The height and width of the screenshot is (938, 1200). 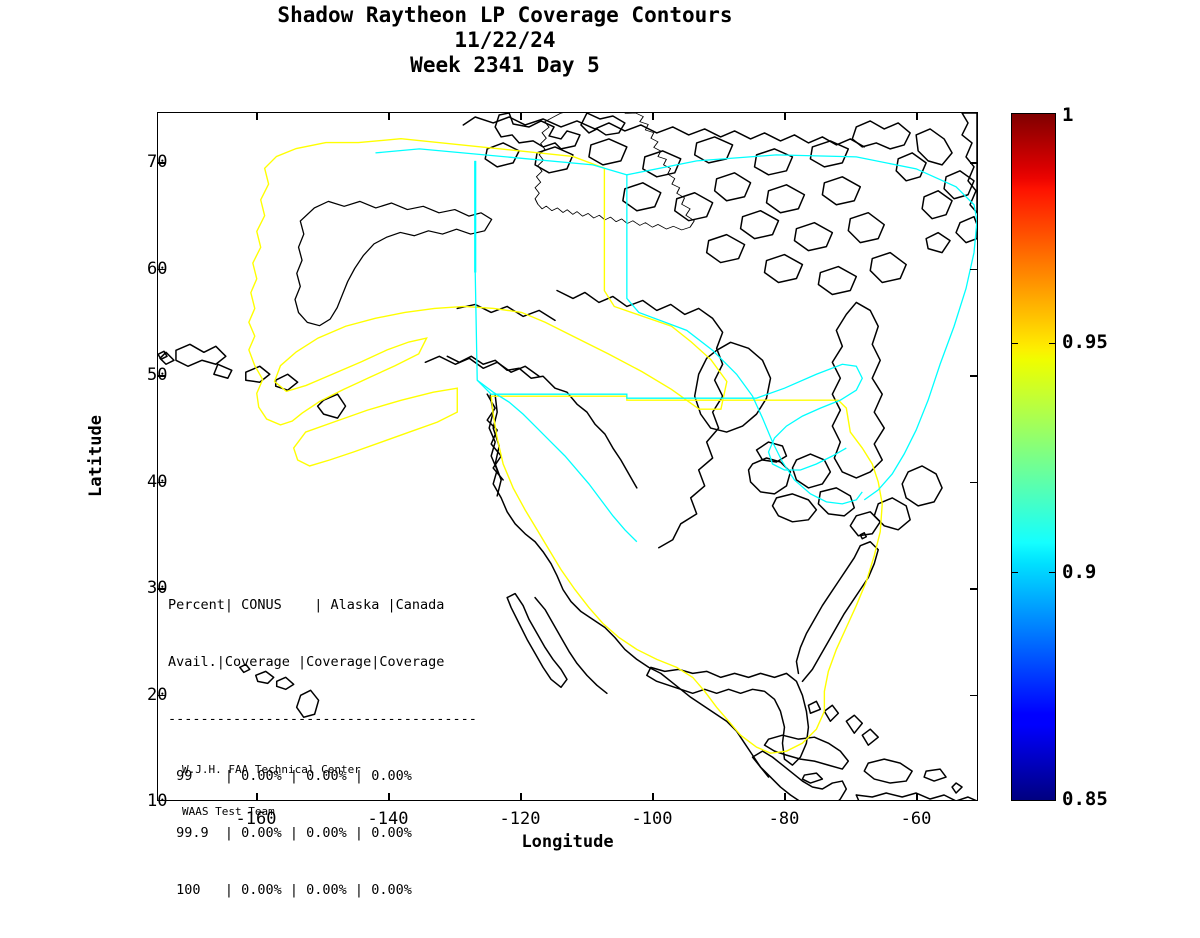 I want to click on x-tick-label: -160, so click(x=256, y=819).